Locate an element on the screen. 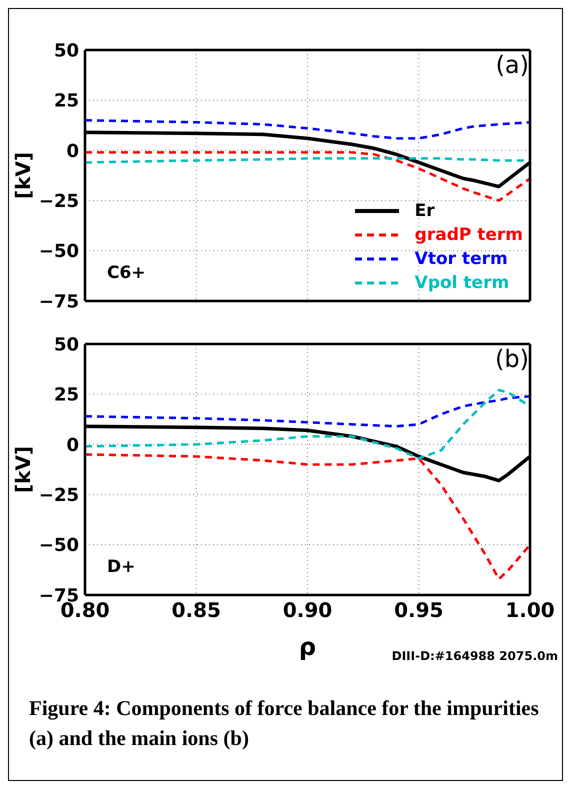 This screenshot has height=789, width=571. annotation: (b) is located at coordinates (512, 359).